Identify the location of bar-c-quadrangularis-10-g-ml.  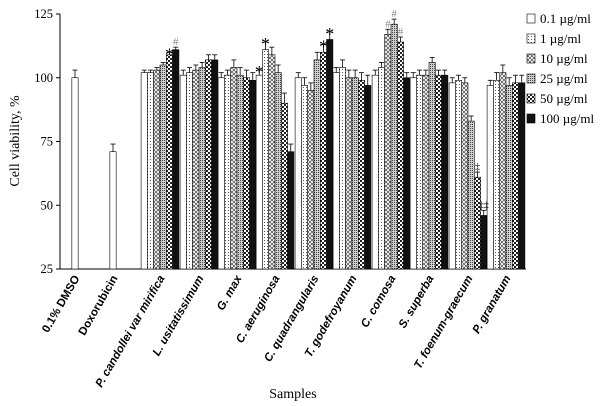
(311, 180).